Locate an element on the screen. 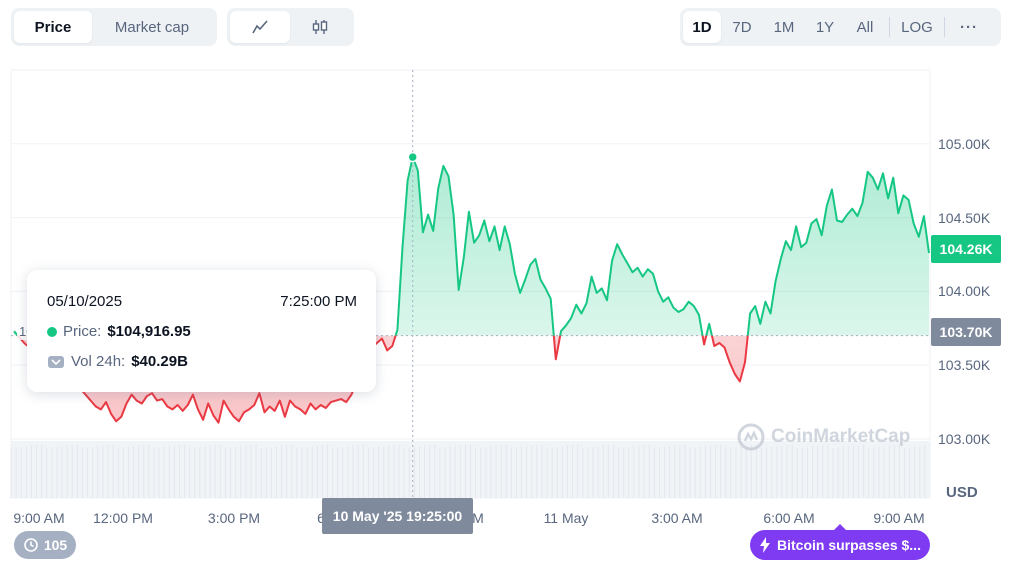  tooltip-volume-label: Vol 24h: is located at coordinates (98, 361).